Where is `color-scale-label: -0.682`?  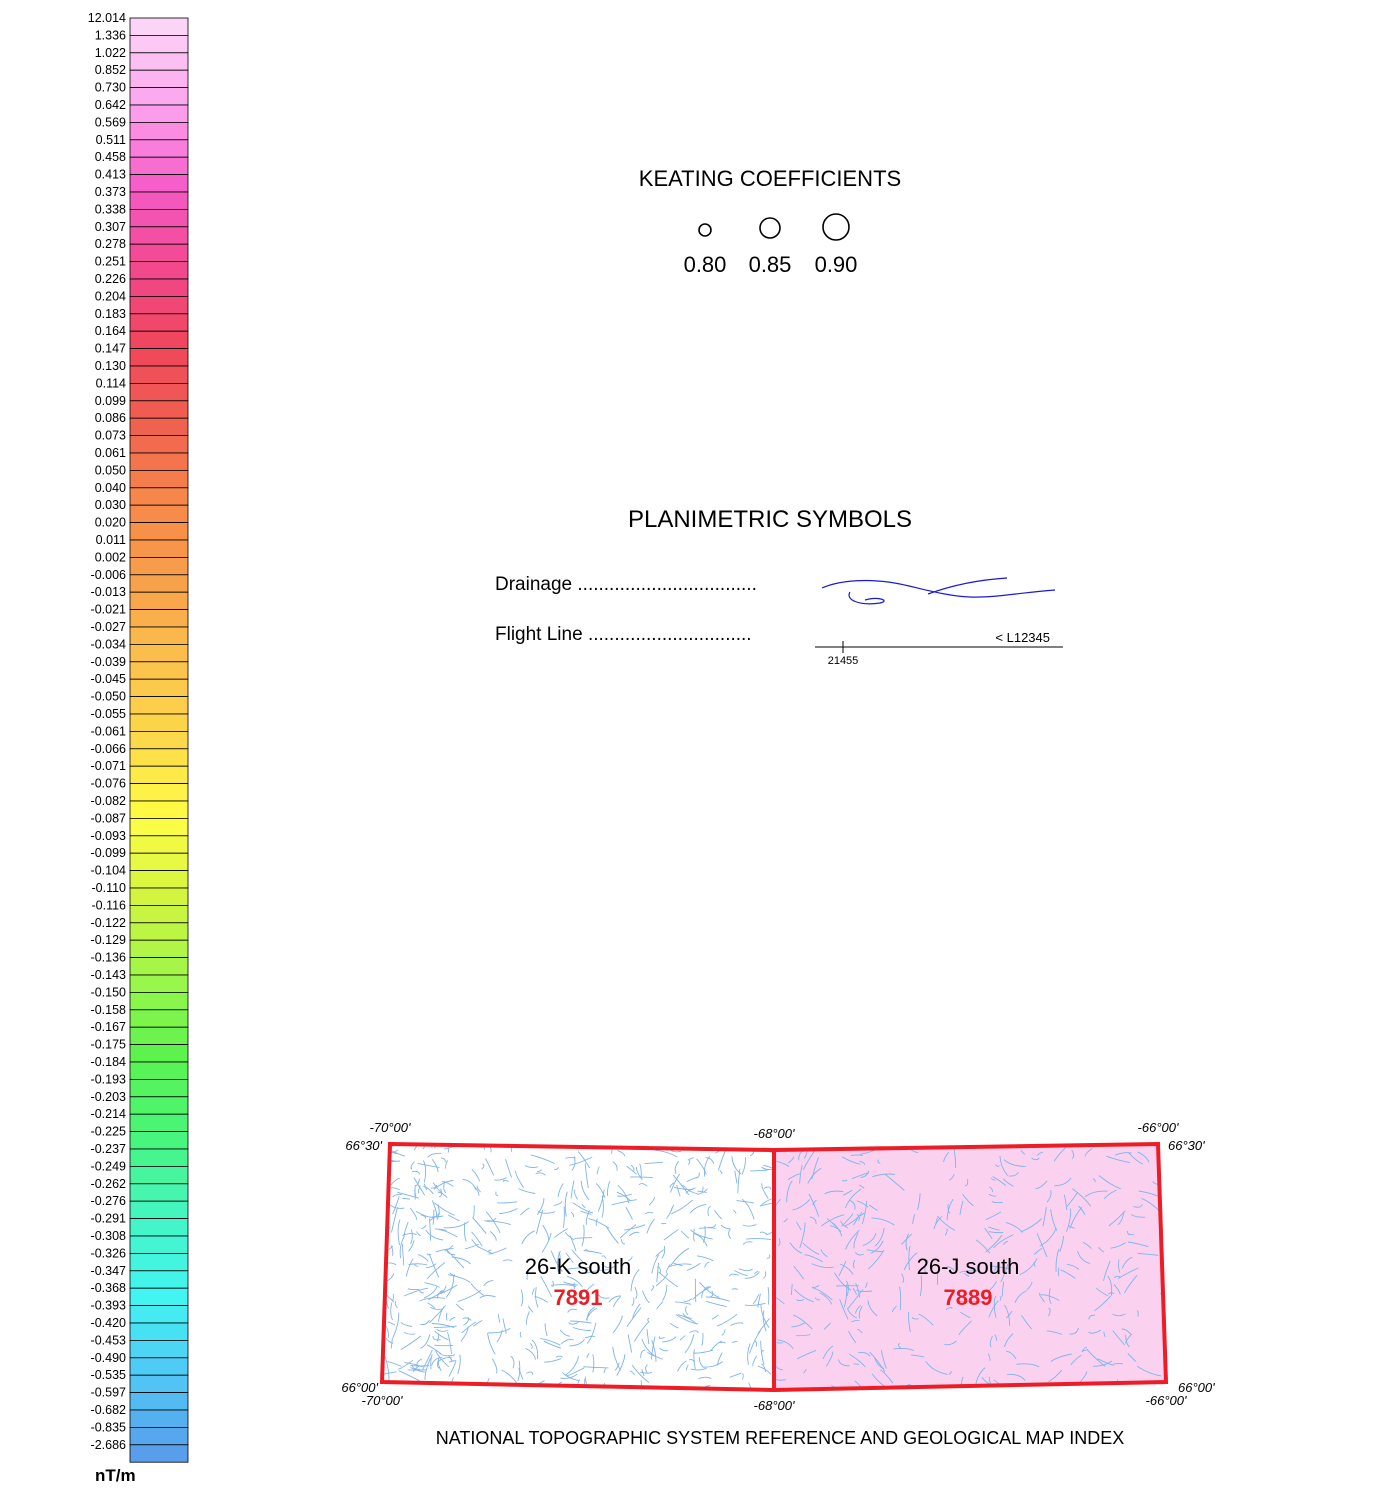 color-scale-label: -0.682 is located at coordinates (108, 1410).